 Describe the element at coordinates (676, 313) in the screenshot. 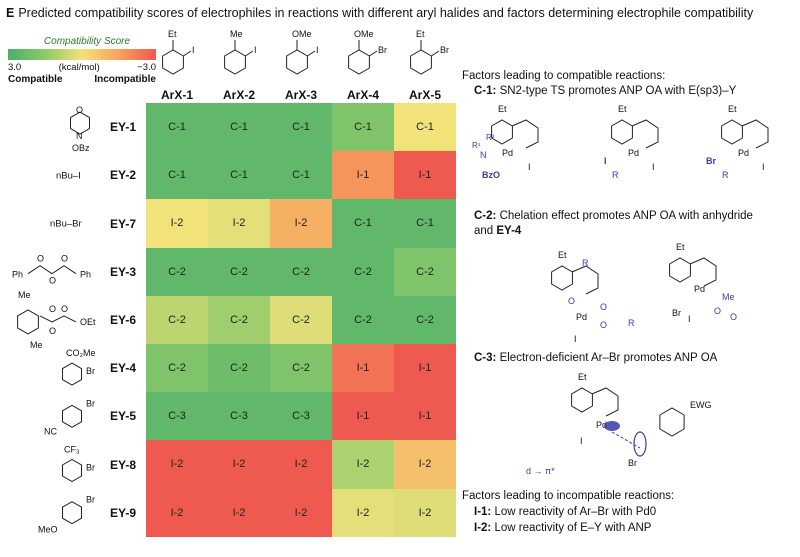

I see `atom-label: Br` at that location.